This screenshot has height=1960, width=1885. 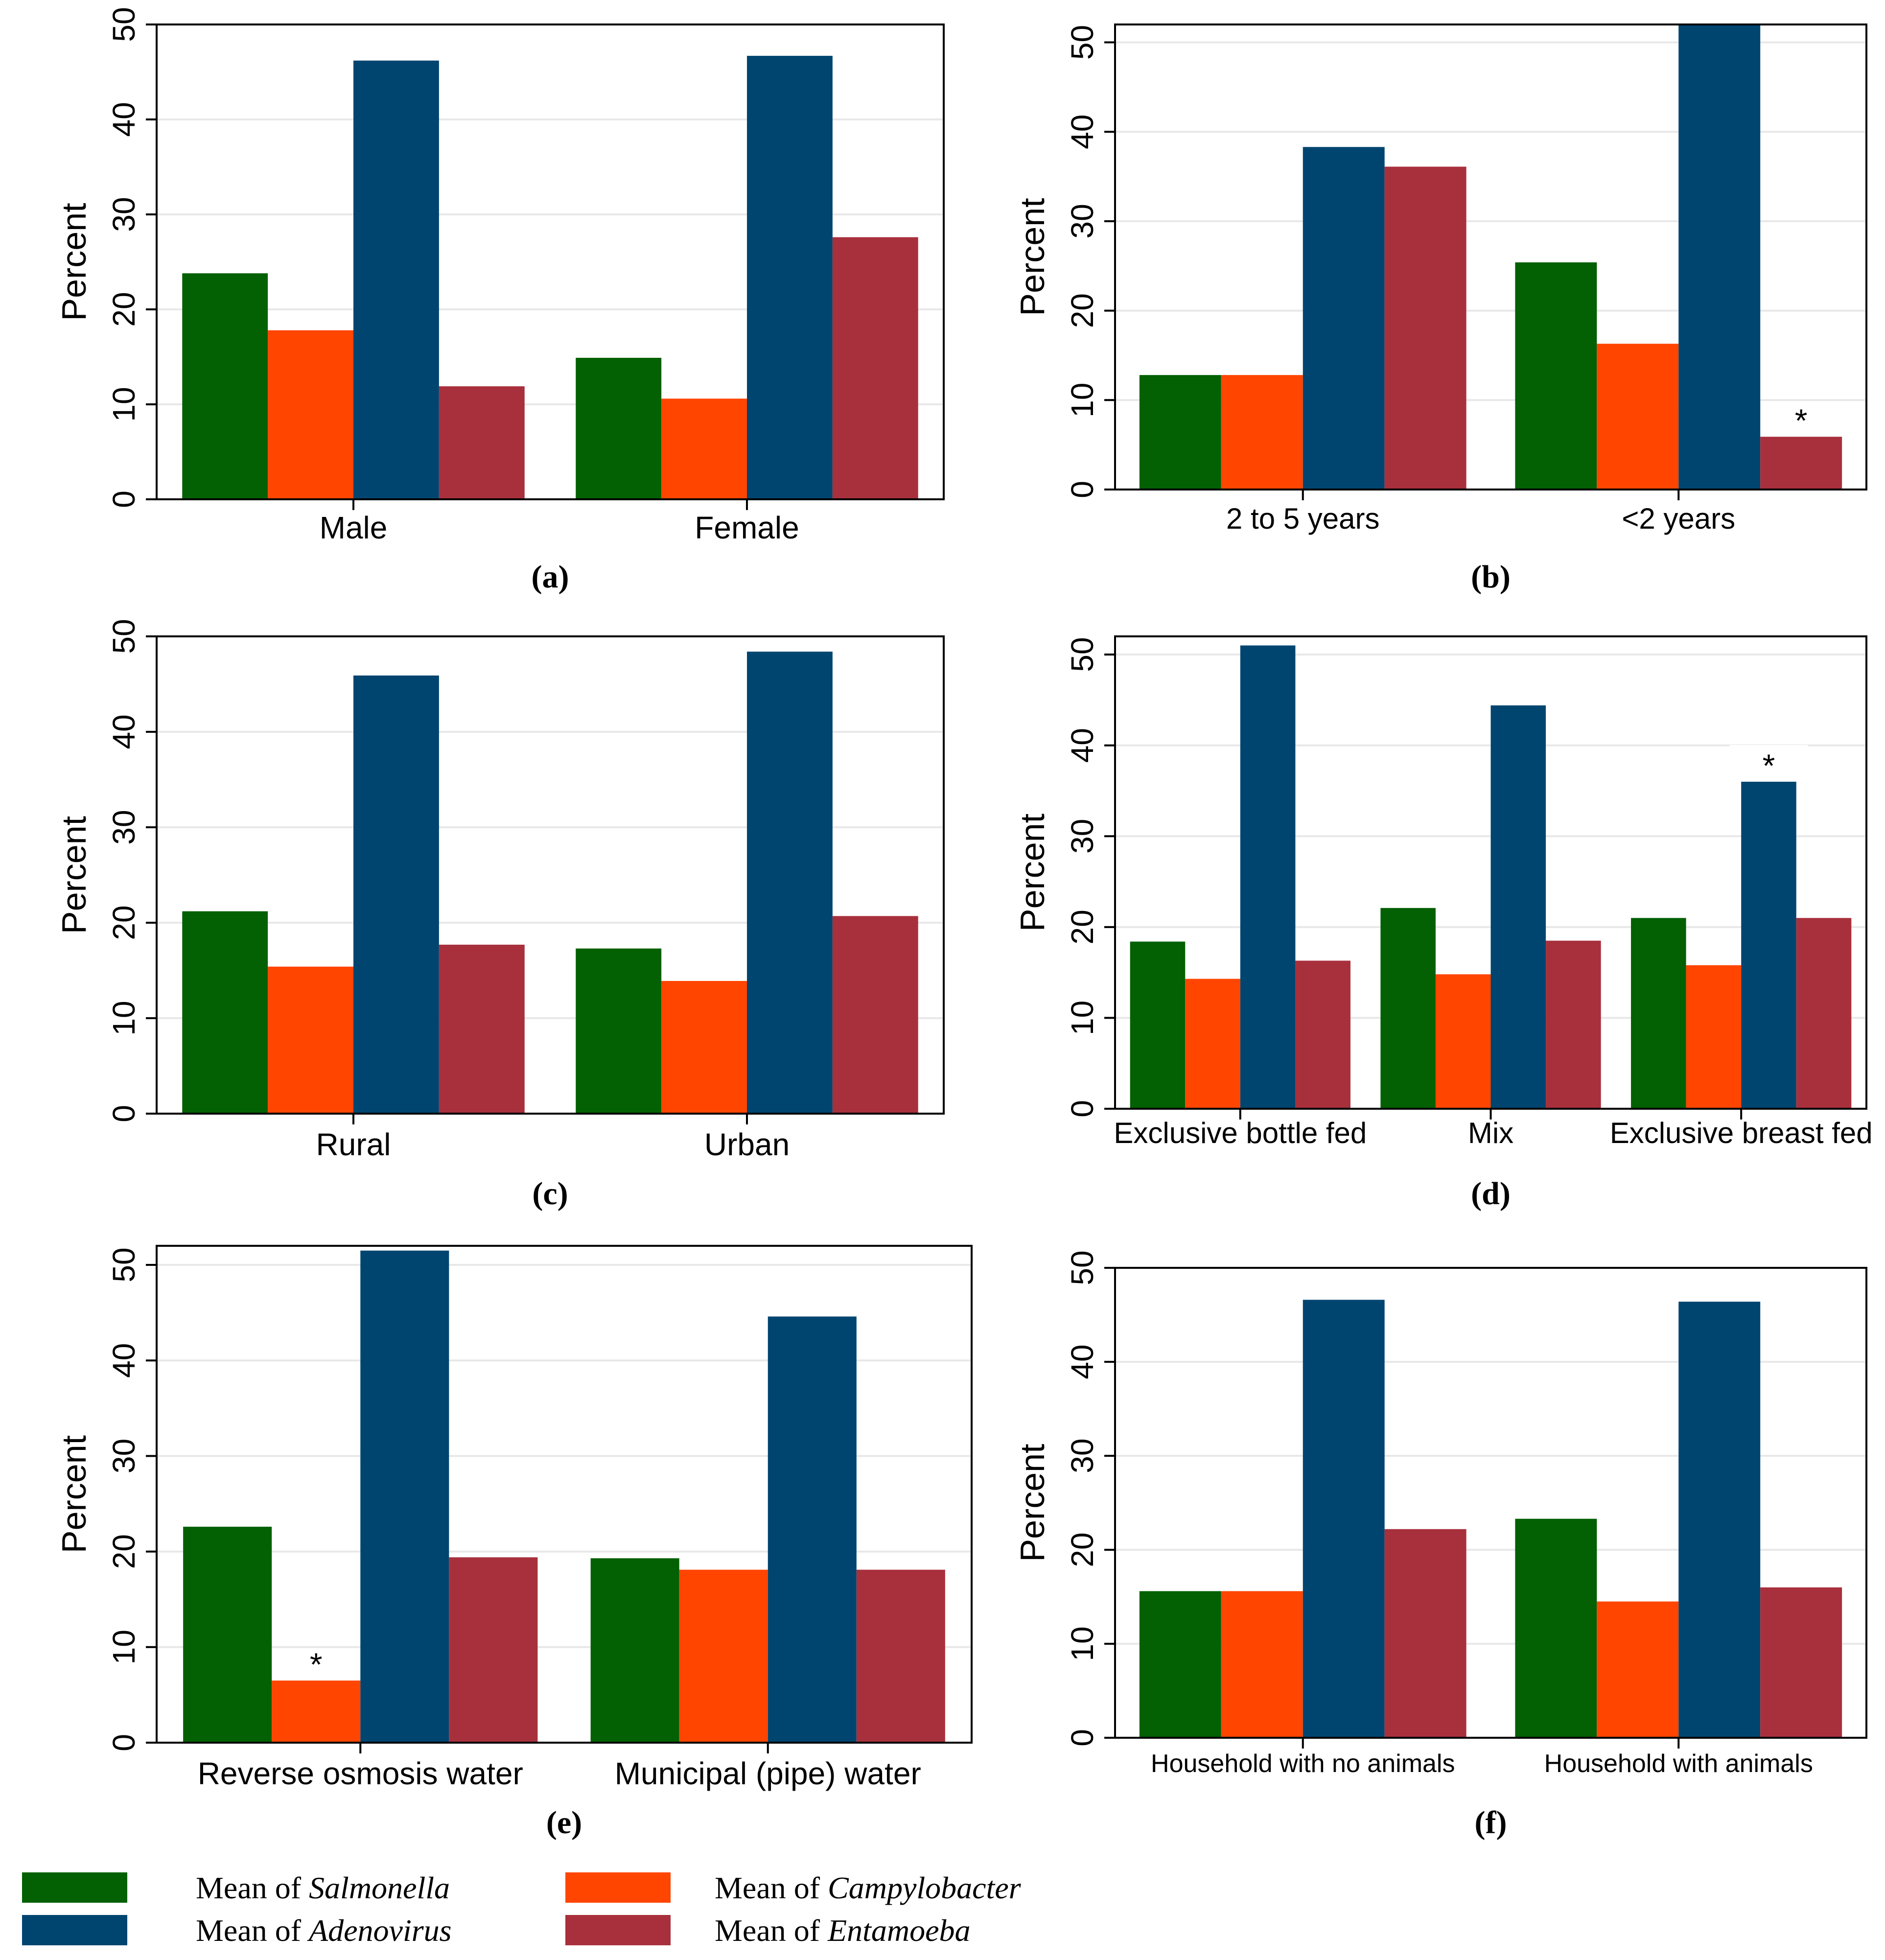 I want to click on legend-item-adenovirus: Mean of Adenovirus, so click(x=237, y=1930).